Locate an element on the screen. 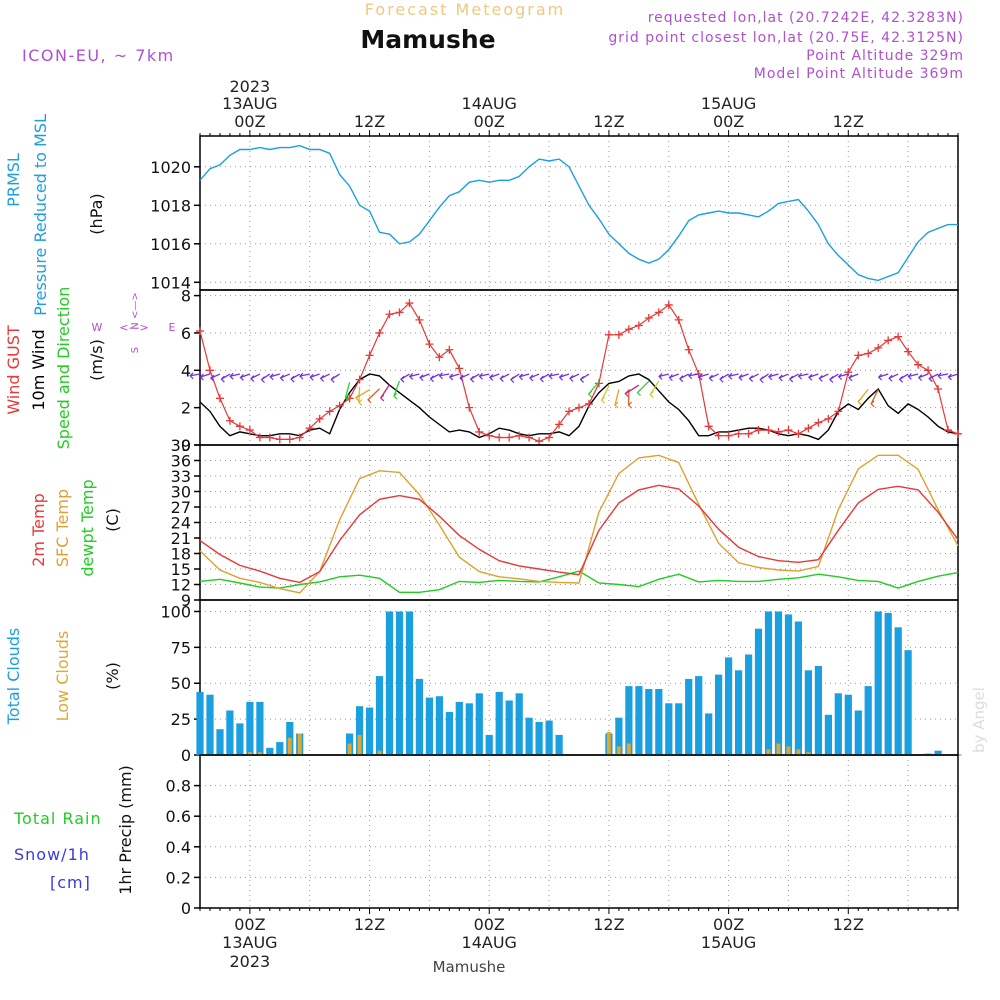 Image resolution: width=1000 pixels, height=1000 pixels. y-tick-label: 2 is located at coordinates (186, 408).